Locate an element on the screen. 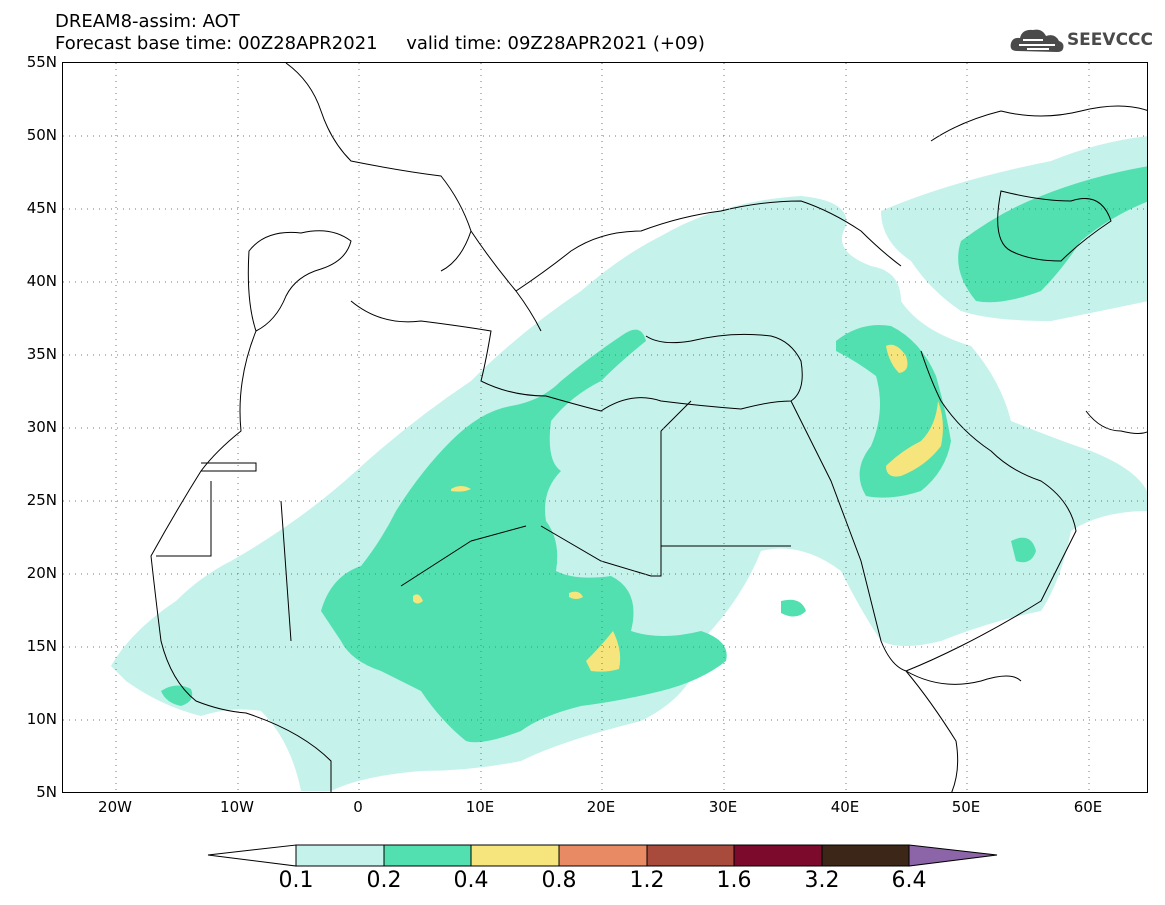 The image size is (1165, 905). lon-label: 20W is located at coordinates (115, 807).